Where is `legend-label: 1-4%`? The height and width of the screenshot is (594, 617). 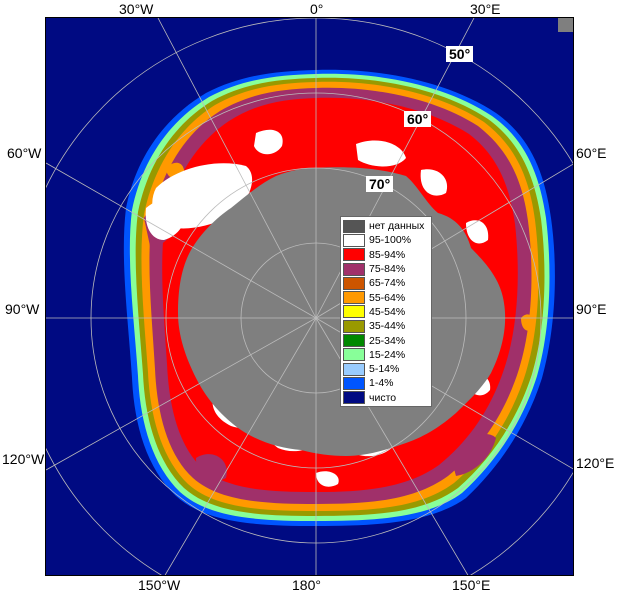 legend-label: 1-4% is located at coordinates (381, 383).